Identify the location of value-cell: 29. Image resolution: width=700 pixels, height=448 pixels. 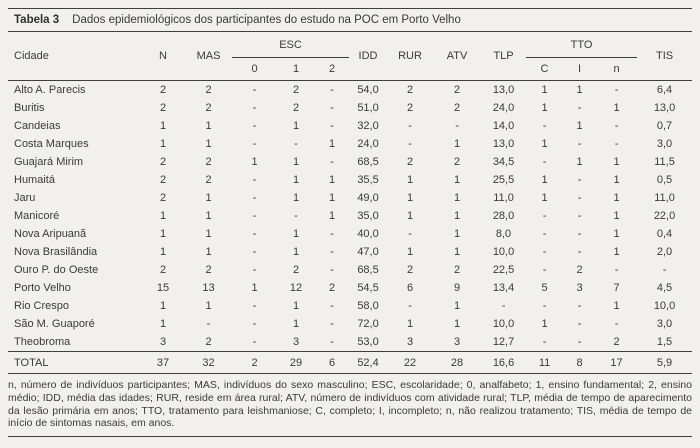
(296, 362).